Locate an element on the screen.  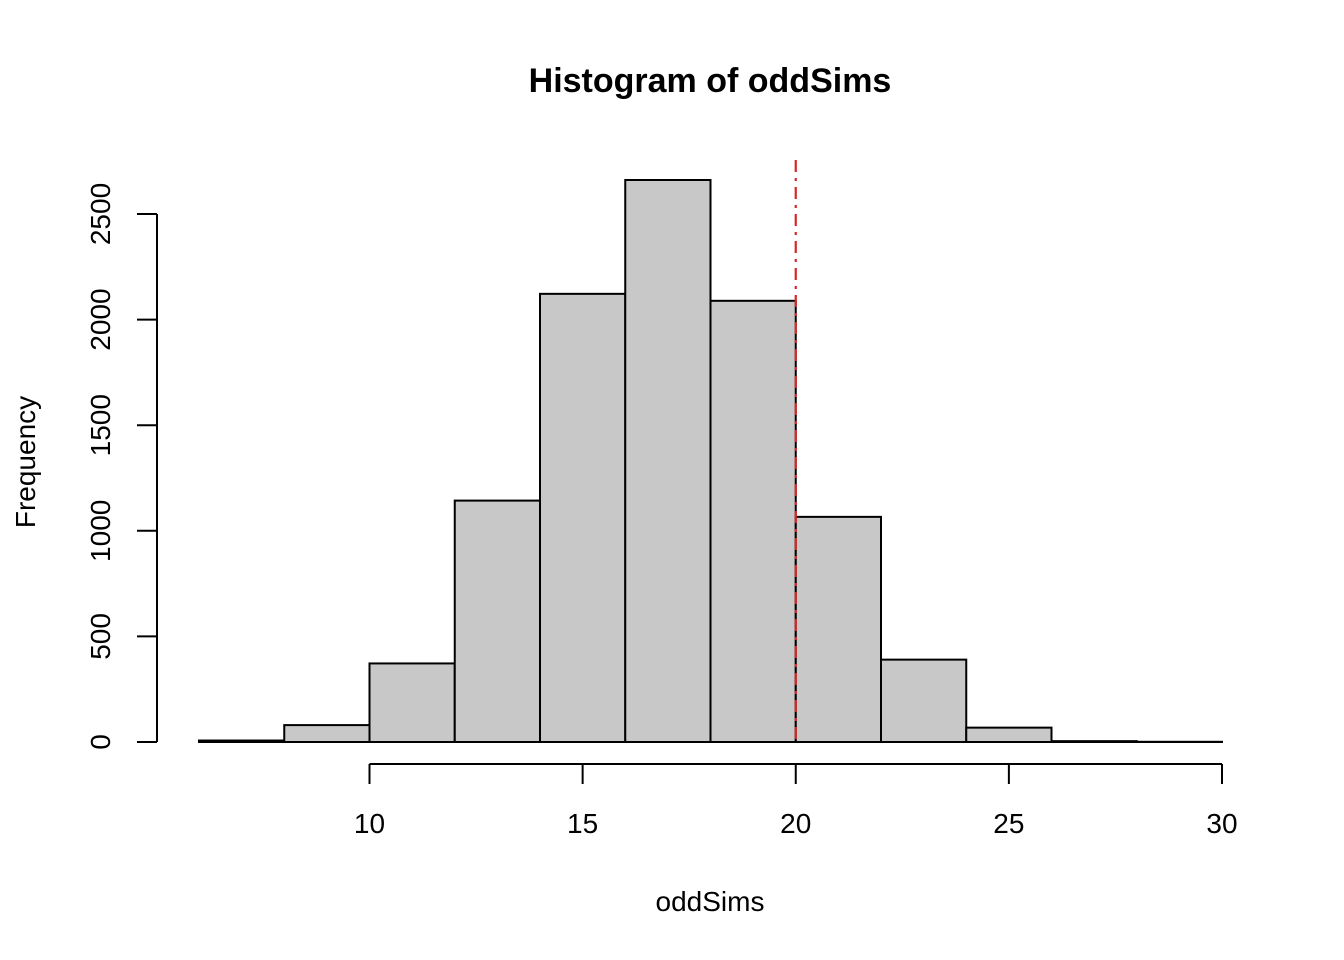
y-tick-label-2500: 2500 is located at coordinates (100, 214).